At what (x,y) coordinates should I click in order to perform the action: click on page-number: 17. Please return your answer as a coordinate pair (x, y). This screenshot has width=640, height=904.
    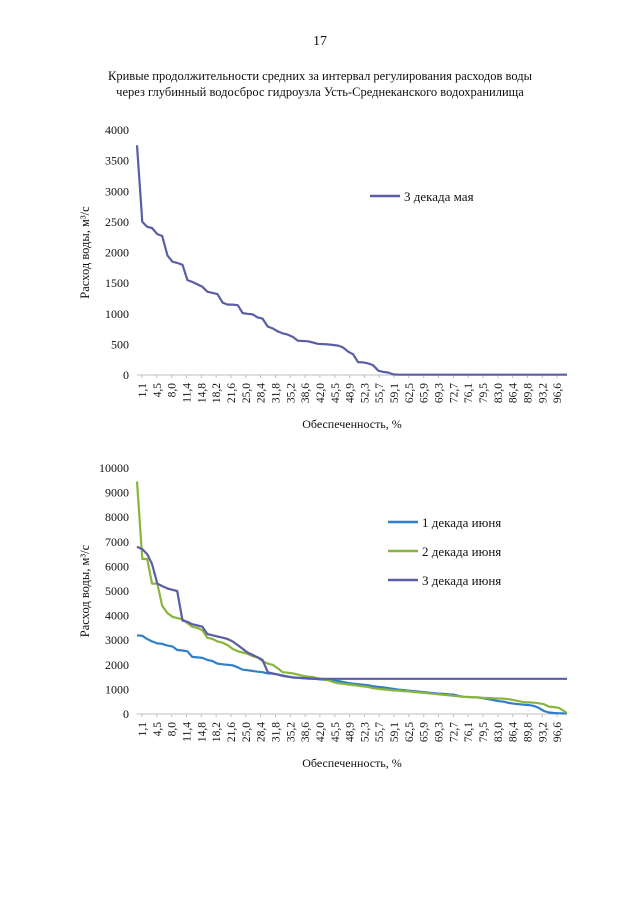
    Looking at the image, I should click on (320, 41).